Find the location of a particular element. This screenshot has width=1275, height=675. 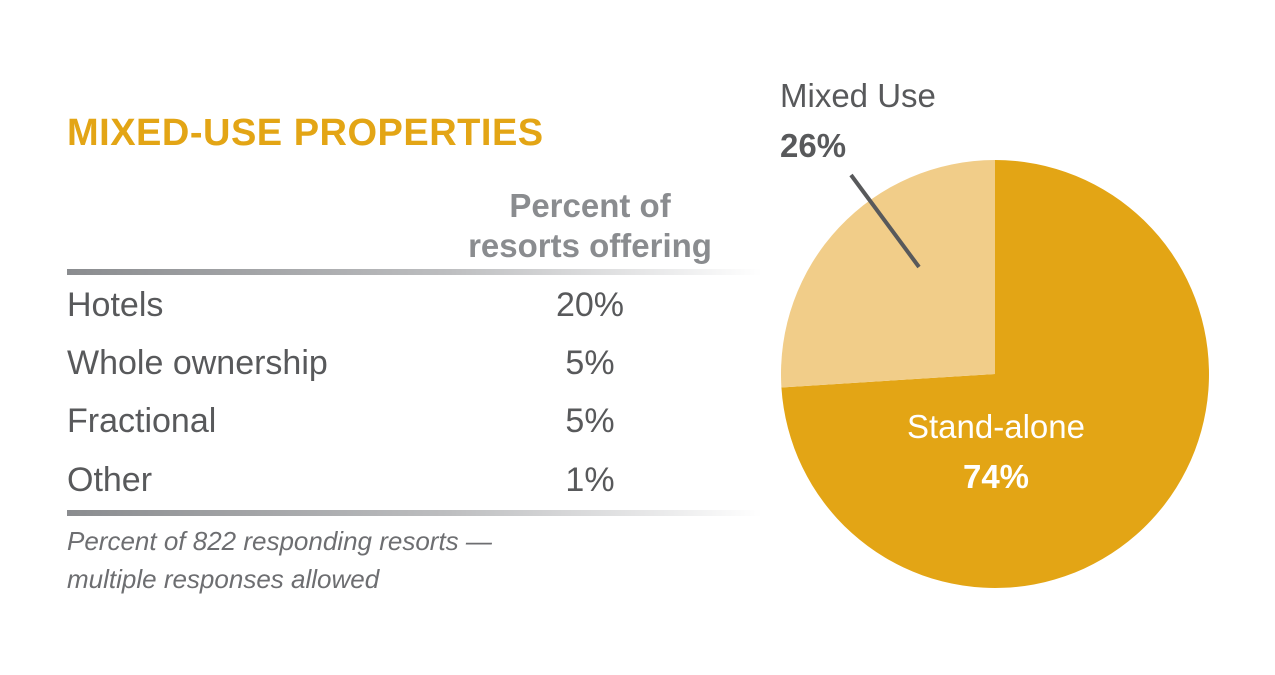

pie-label-mixed-use: Mixed Use is located at coordinates (858, 95).